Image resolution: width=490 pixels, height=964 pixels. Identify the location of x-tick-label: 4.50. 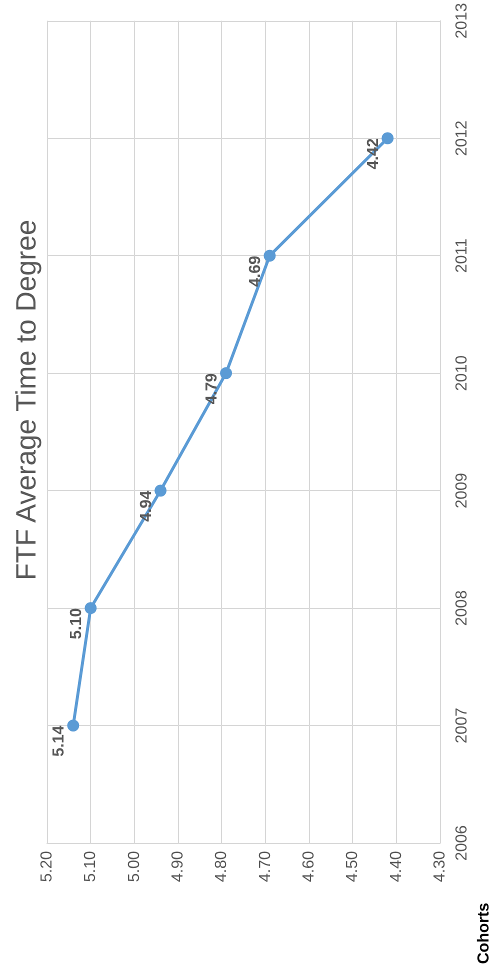
(353, 866).